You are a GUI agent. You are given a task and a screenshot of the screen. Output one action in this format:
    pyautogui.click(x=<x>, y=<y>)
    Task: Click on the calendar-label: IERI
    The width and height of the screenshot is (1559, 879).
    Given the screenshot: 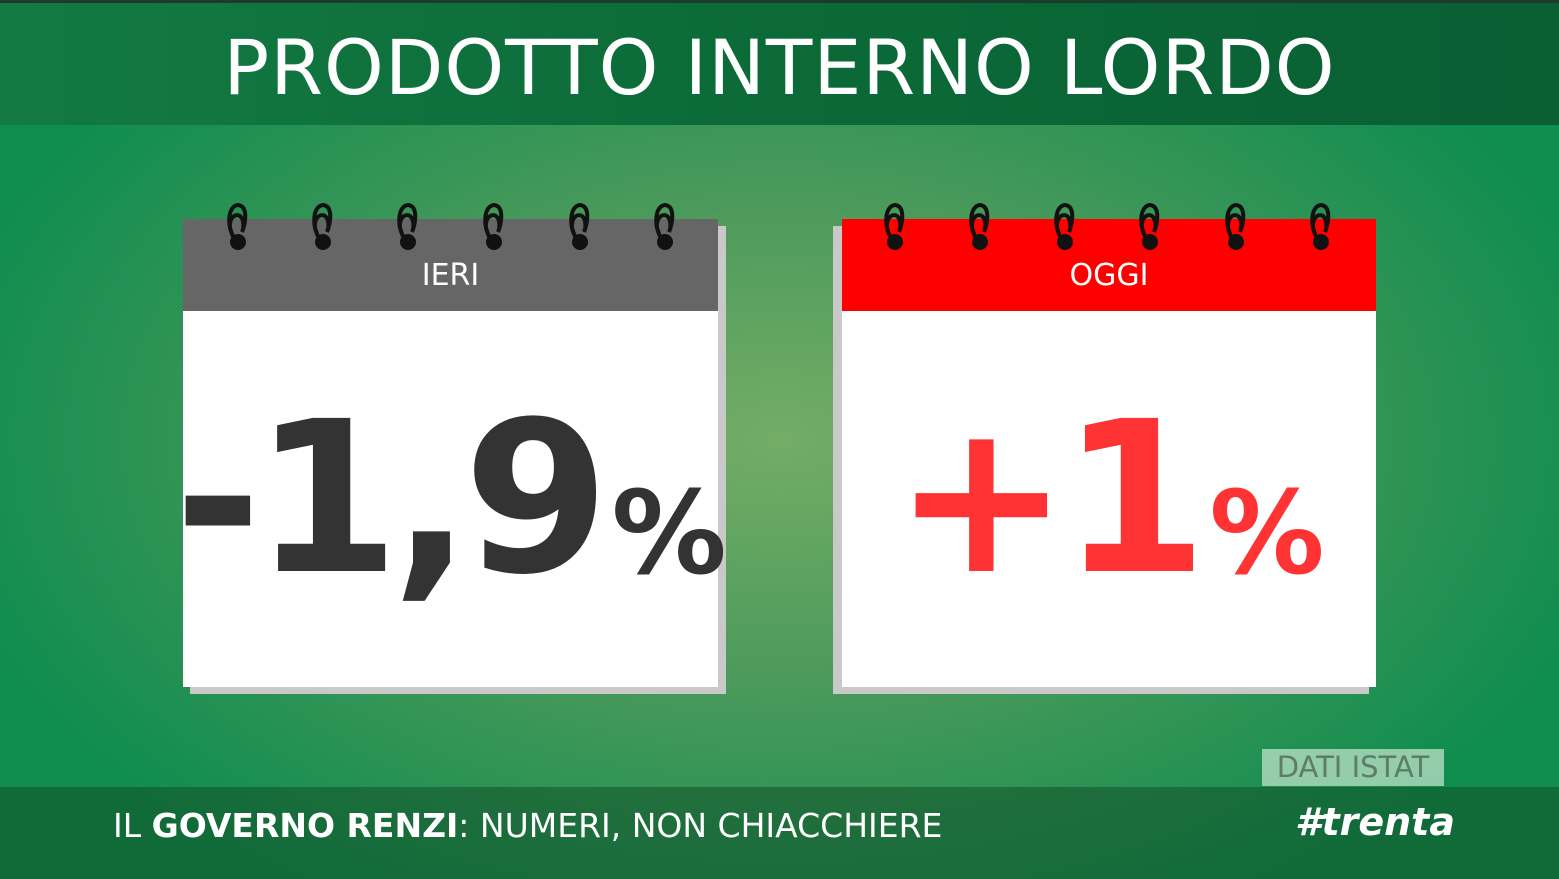 What is the action you would take?
    pyautogui.click(x=450, y=275)
    